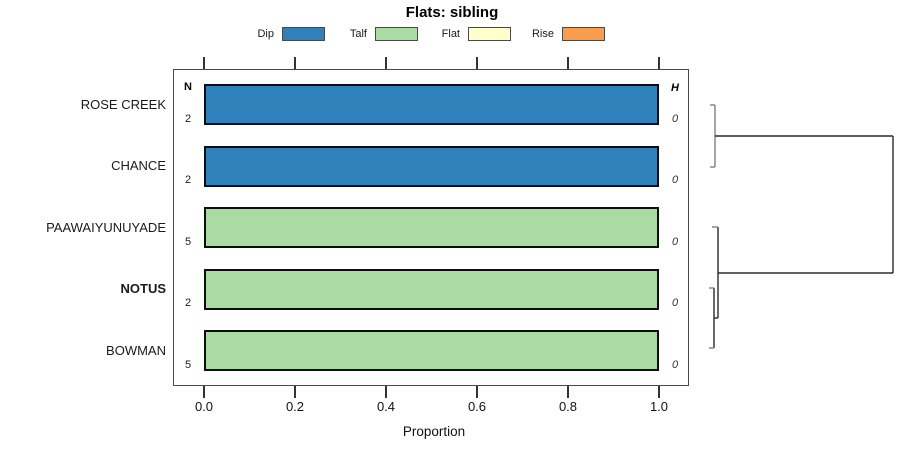 The image size is (900, 460). I want to click on x-tick-label: 0.4, so click(386, 406).